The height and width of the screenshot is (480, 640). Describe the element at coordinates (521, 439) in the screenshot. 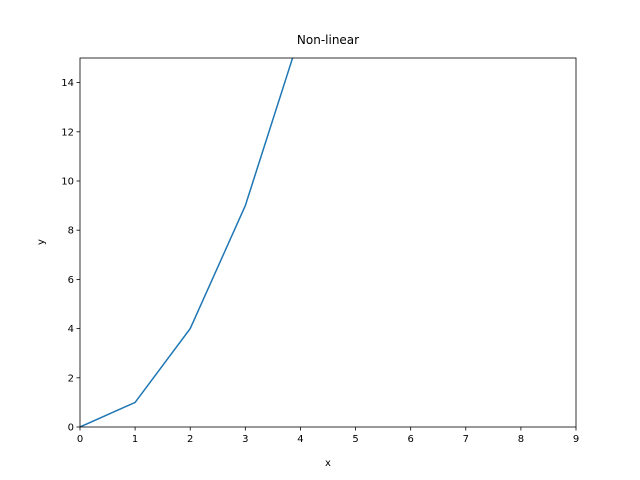

I see `x-tick-label: 8` at that location.